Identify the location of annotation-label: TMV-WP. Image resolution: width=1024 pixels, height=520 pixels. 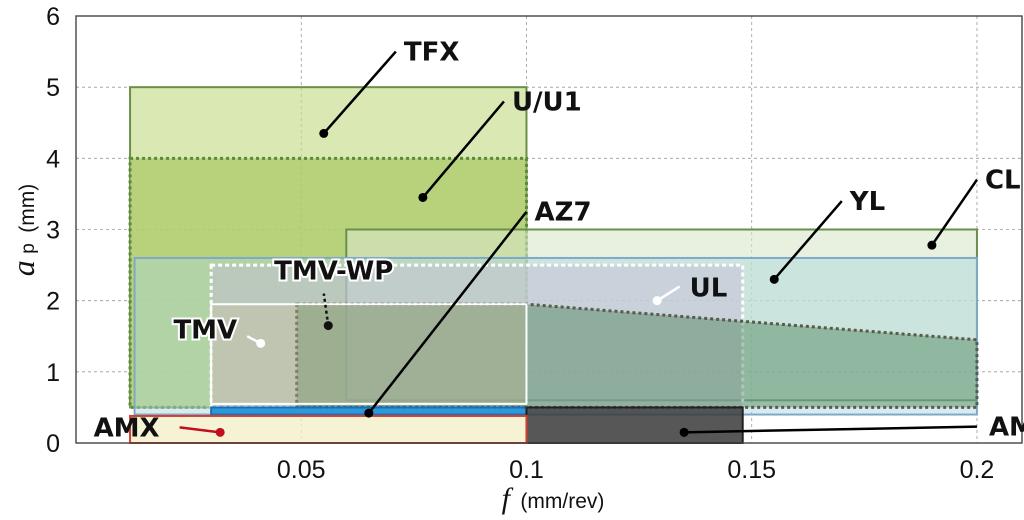
(333, 272).